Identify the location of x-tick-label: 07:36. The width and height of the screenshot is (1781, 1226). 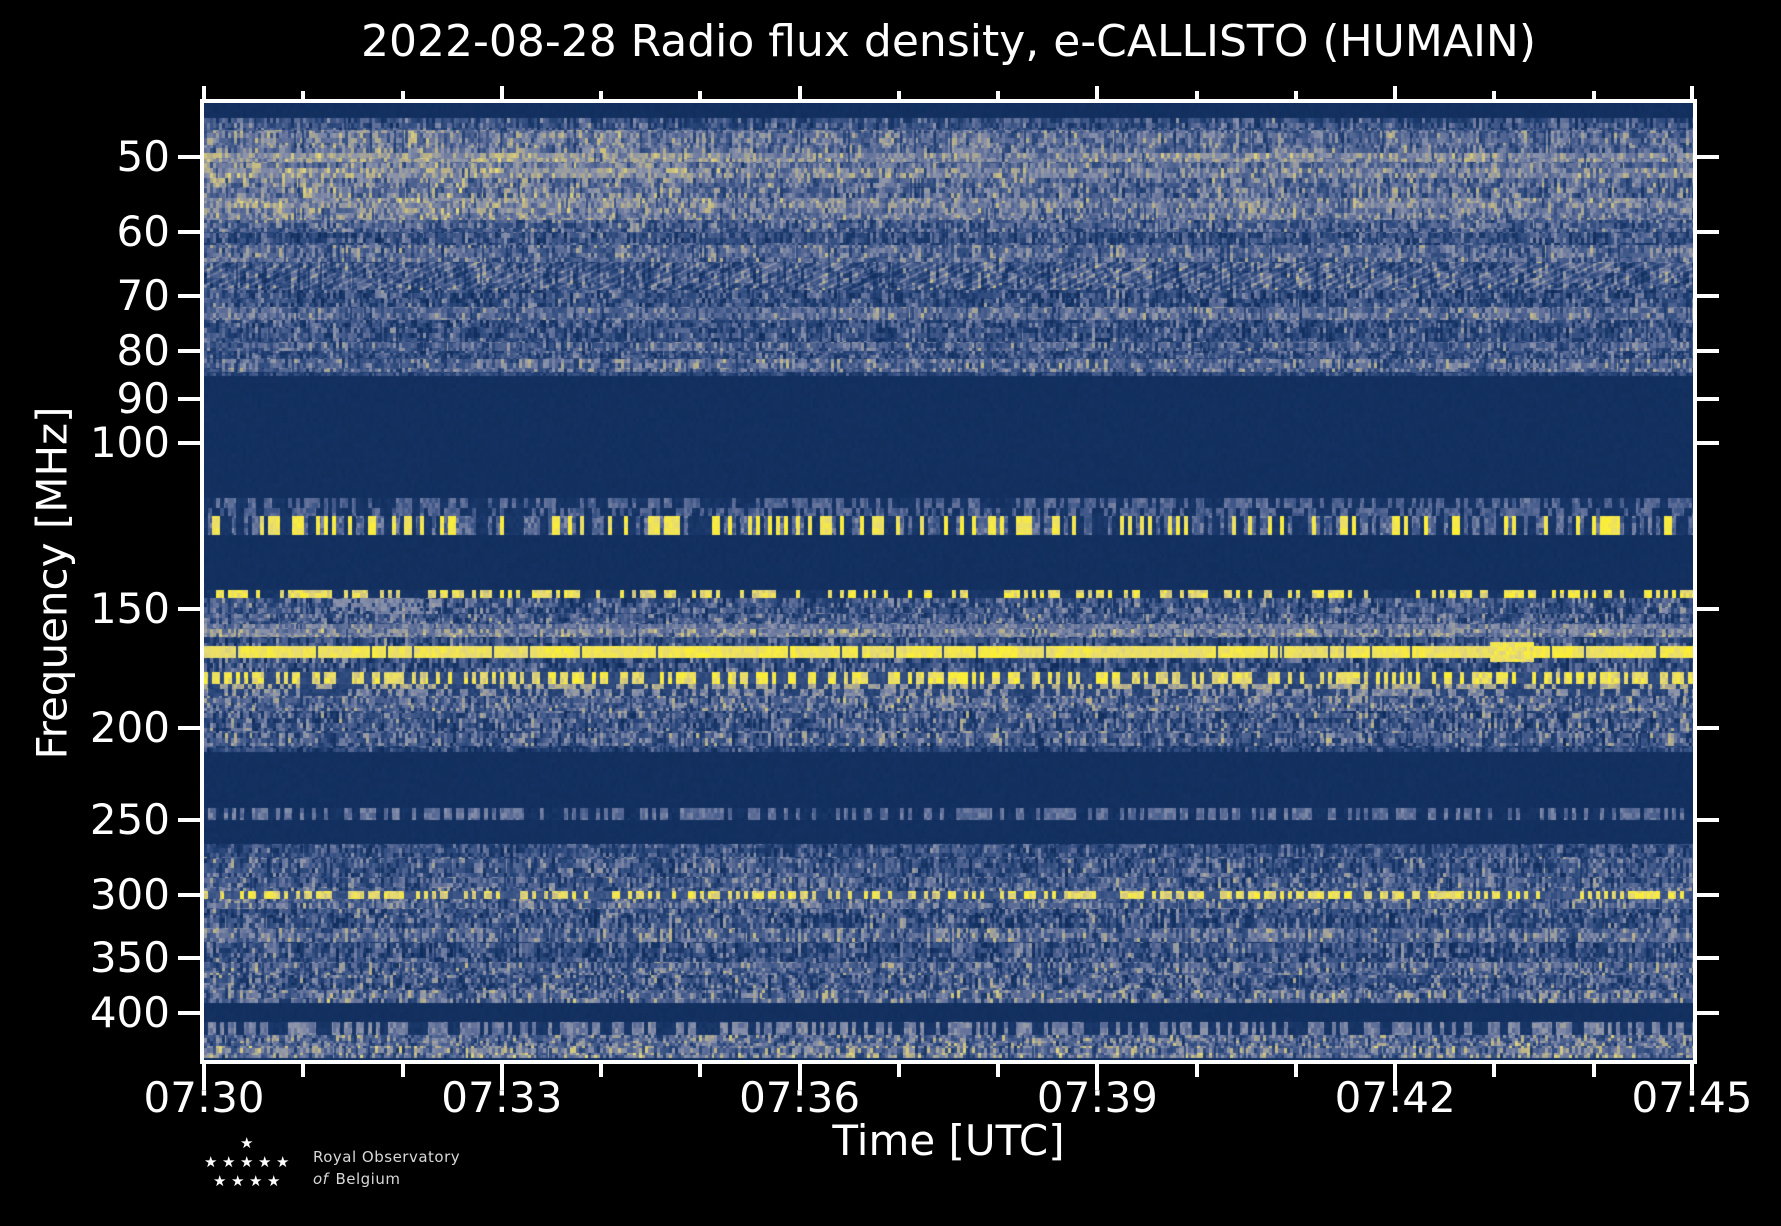
(800, 1097).